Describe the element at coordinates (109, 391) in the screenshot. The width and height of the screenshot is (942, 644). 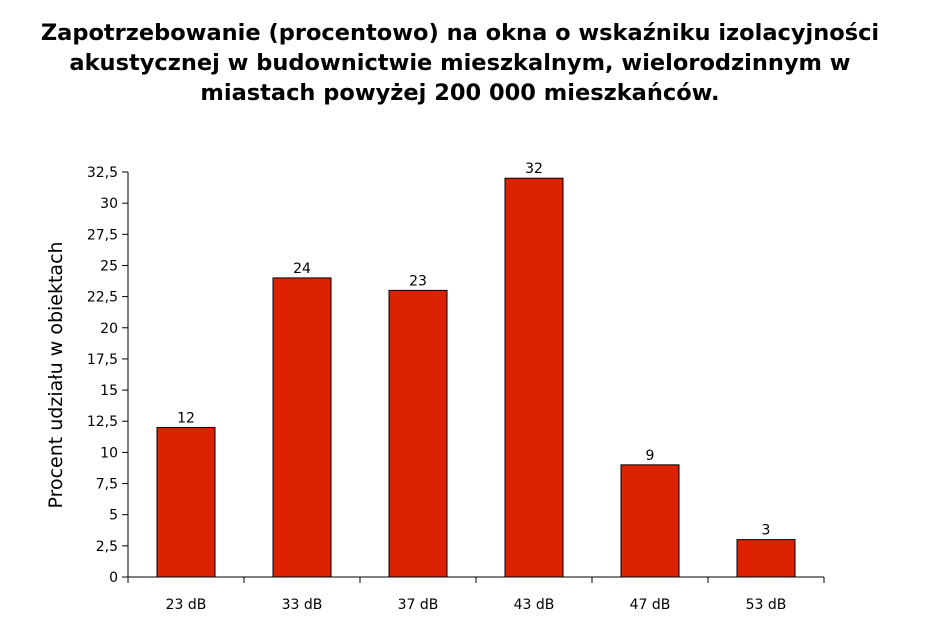
I see `y-tick-label: 15` at that location.